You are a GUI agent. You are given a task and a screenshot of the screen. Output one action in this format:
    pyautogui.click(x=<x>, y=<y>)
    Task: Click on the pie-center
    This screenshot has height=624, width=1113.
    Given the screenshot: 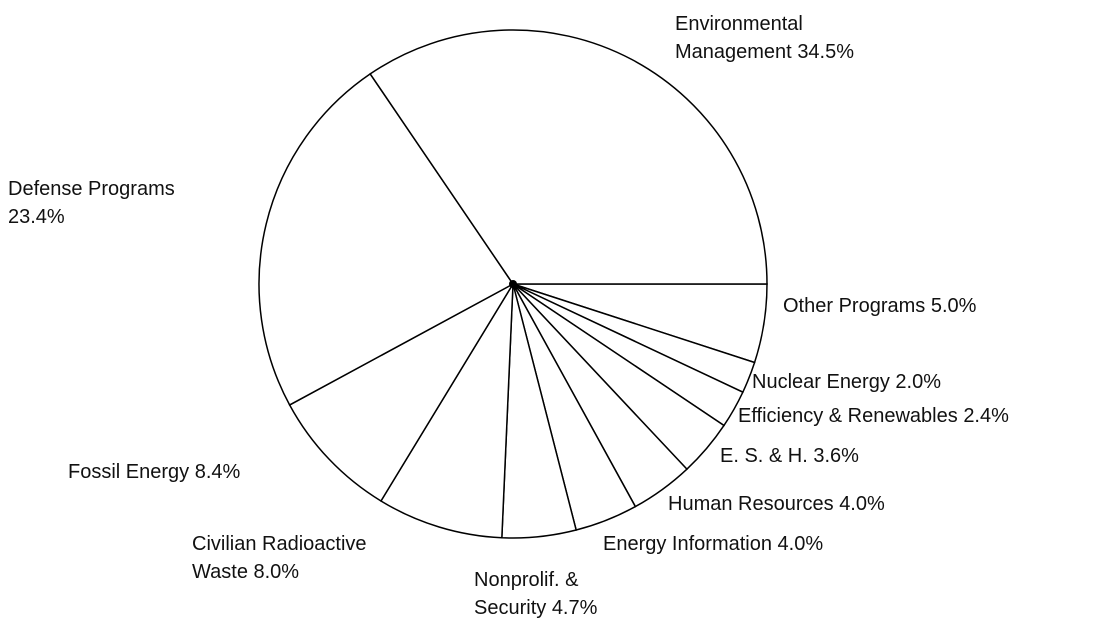 What is the action you would take?
    pyautogui.click(x=513, y=284)
    